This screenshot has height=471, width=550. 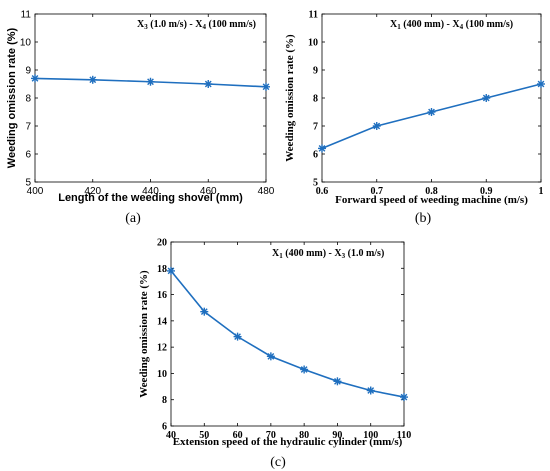 What do you see at coordinates (162, 348) in the screenshot?
I see `y-tick-label: 12` at bounding box center [162, 348].